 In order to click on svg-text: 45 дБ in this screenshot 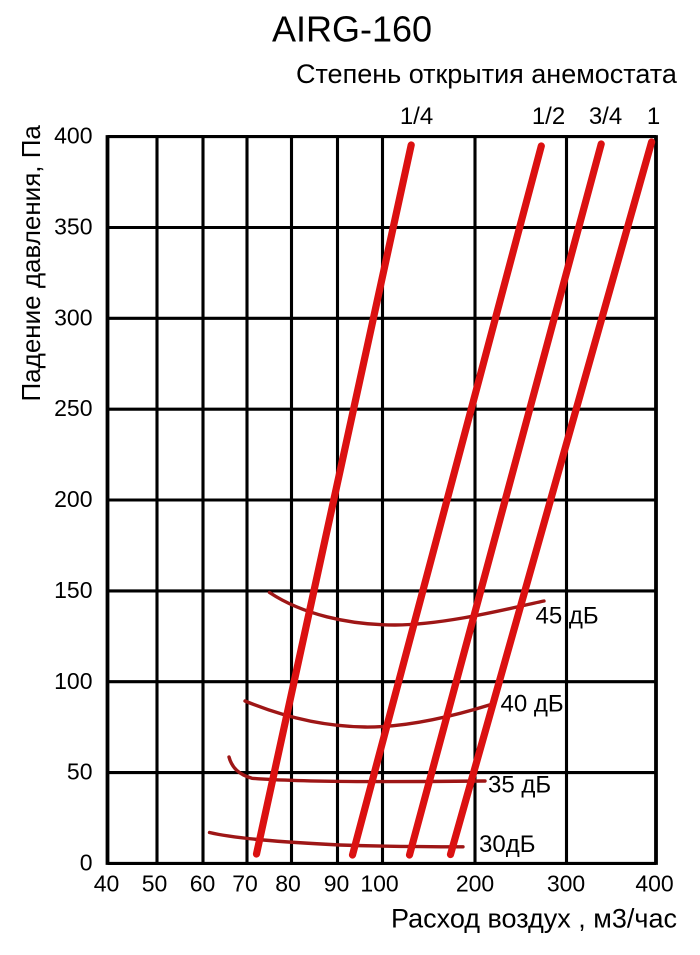, I will do `click(567, 616)`.